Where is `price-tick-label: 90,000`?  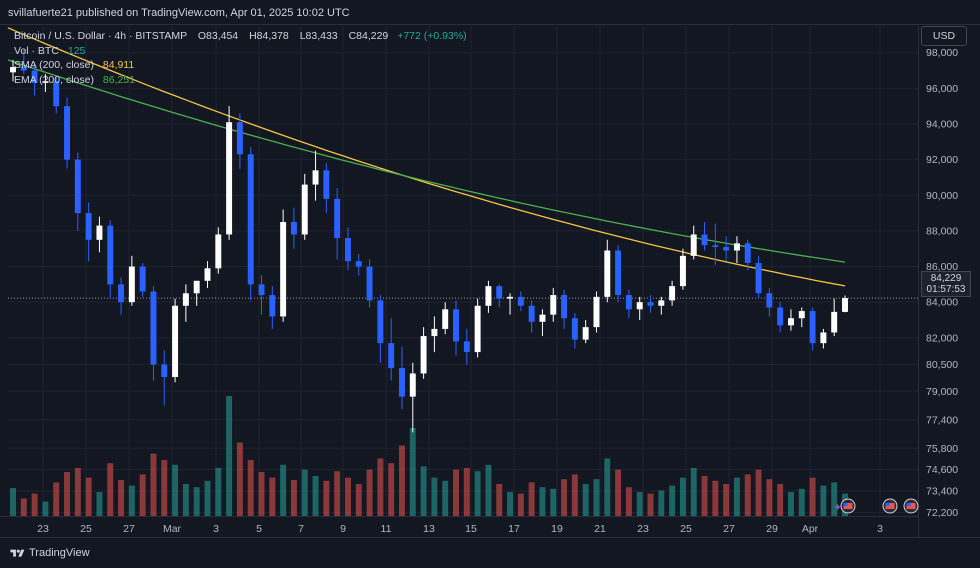
price-tick-label: 90,000 is located at coordinates (942, 196).